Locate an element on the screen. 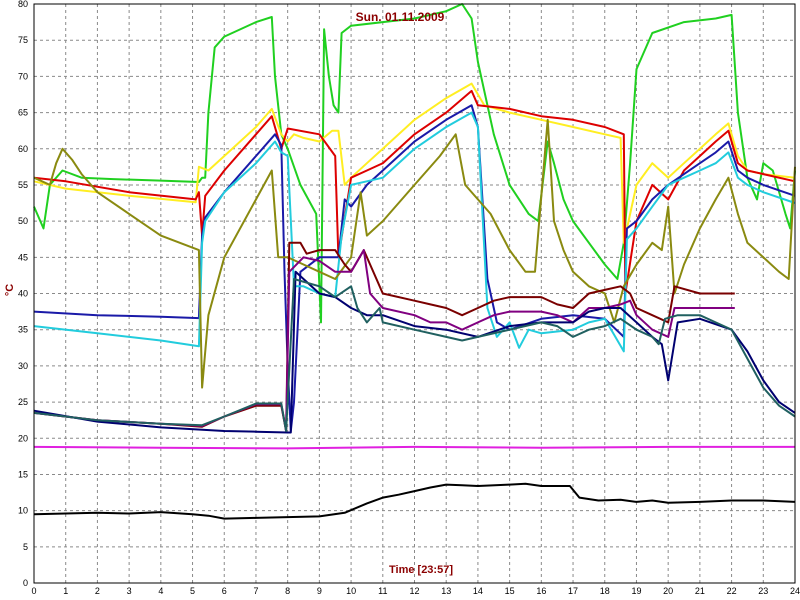 The image size is (800, 600). x-tick-label: 10 is located at coordinates (351, 591).